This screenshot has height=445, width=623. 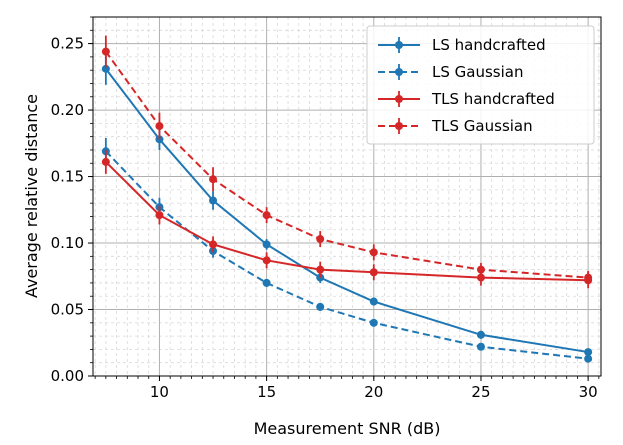 What do you see at coordinates (480, 392) in the screenshot?
I see `x-tick-label: 25` at bounding box center [480, 392].